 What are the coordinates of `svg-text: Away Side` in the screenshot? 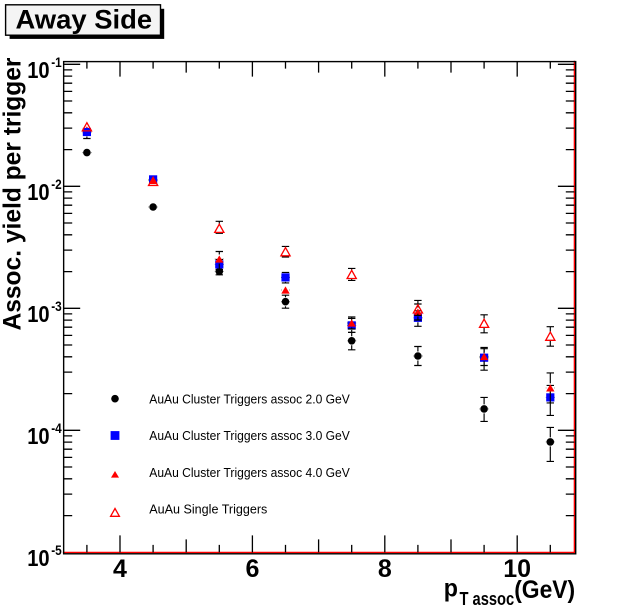 It's located at (84, 20).